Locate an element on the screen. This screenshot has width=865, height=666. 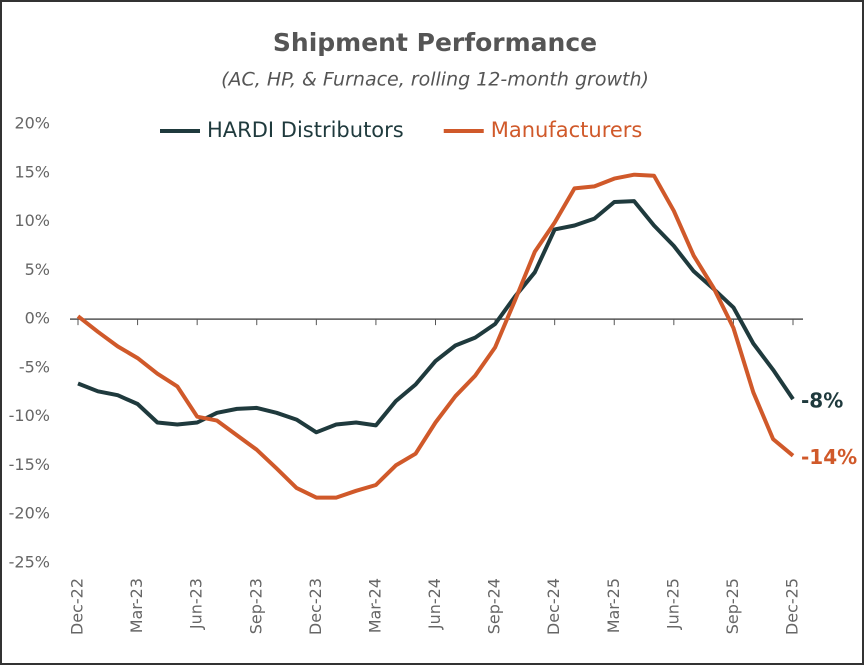
x-tick-label: Dec-22 is located at coordinates (77, 606).